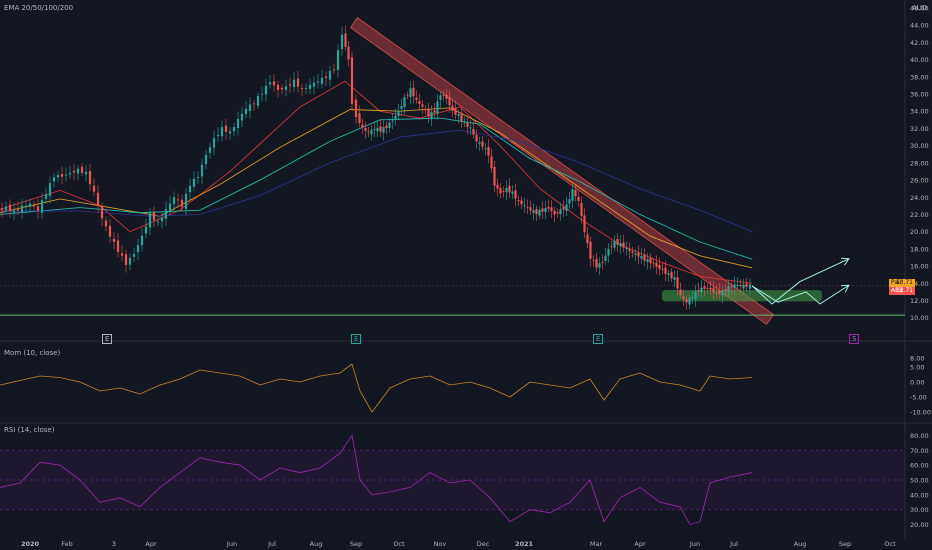 The image size is (932, 550). I want to click on rsi-polyline, so click(376, 480).